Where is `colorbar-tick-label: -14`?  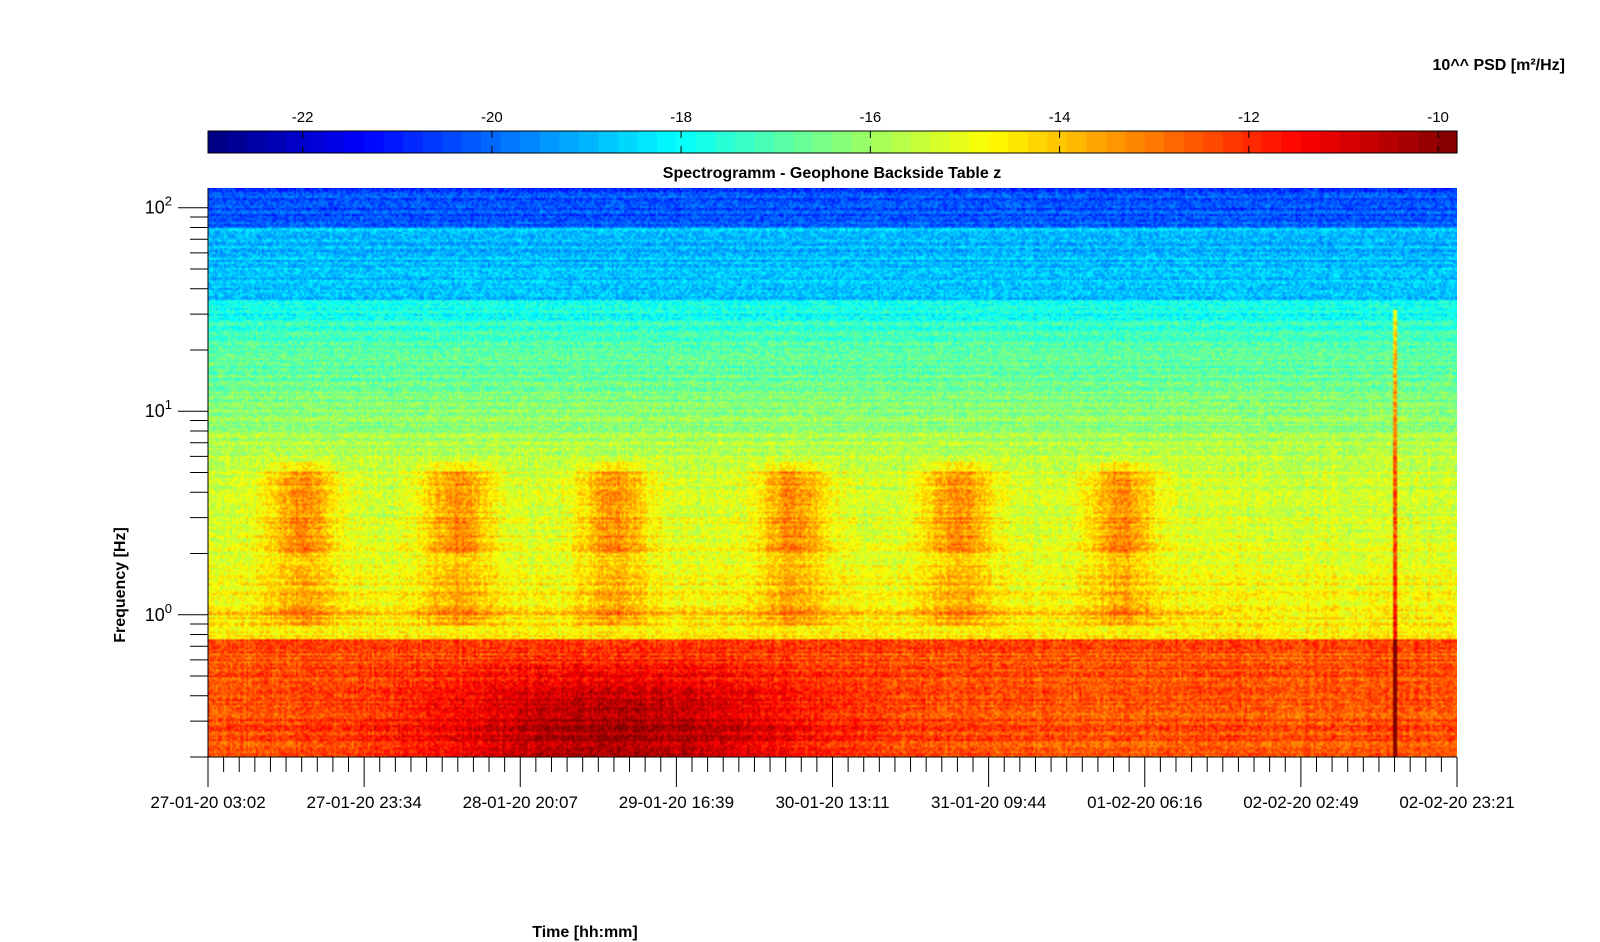 colorbar-tick-label: -14 is located at coordinates (1060, 117).